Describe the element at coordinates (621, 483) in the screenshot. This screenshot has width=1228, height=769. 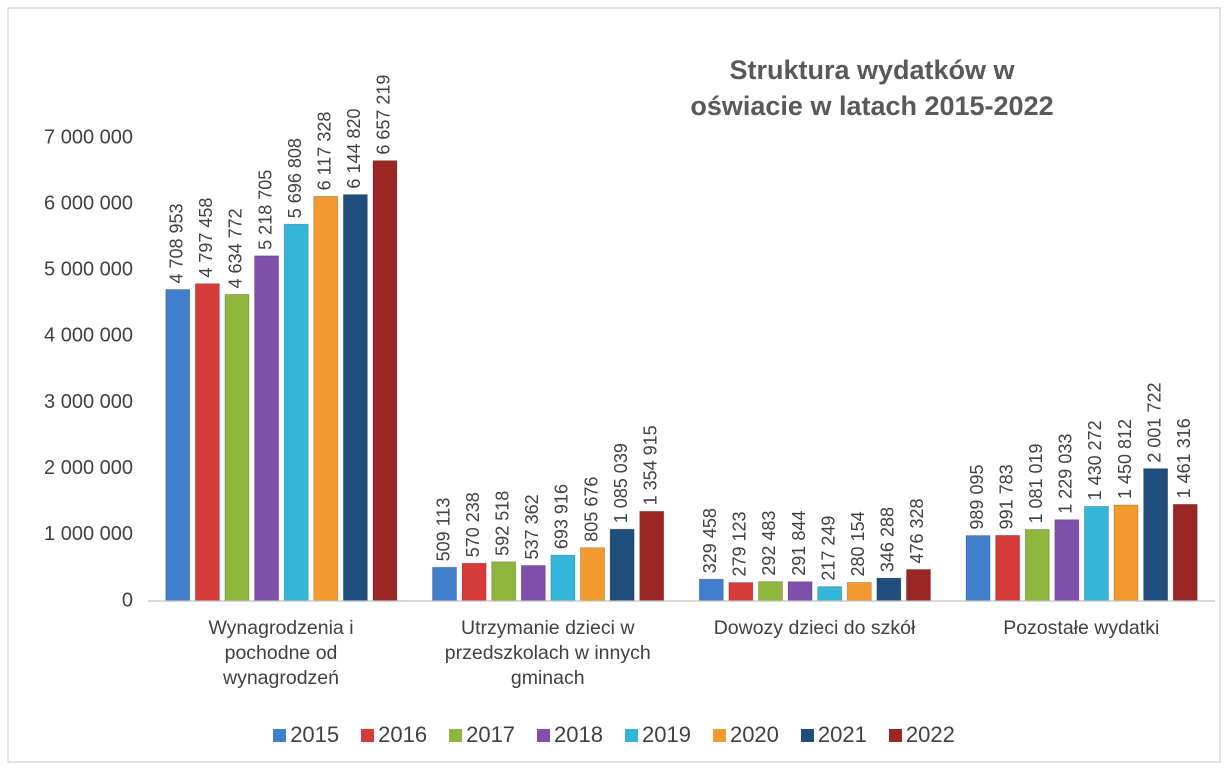
I see `value-label: 1 085 039` at that location.